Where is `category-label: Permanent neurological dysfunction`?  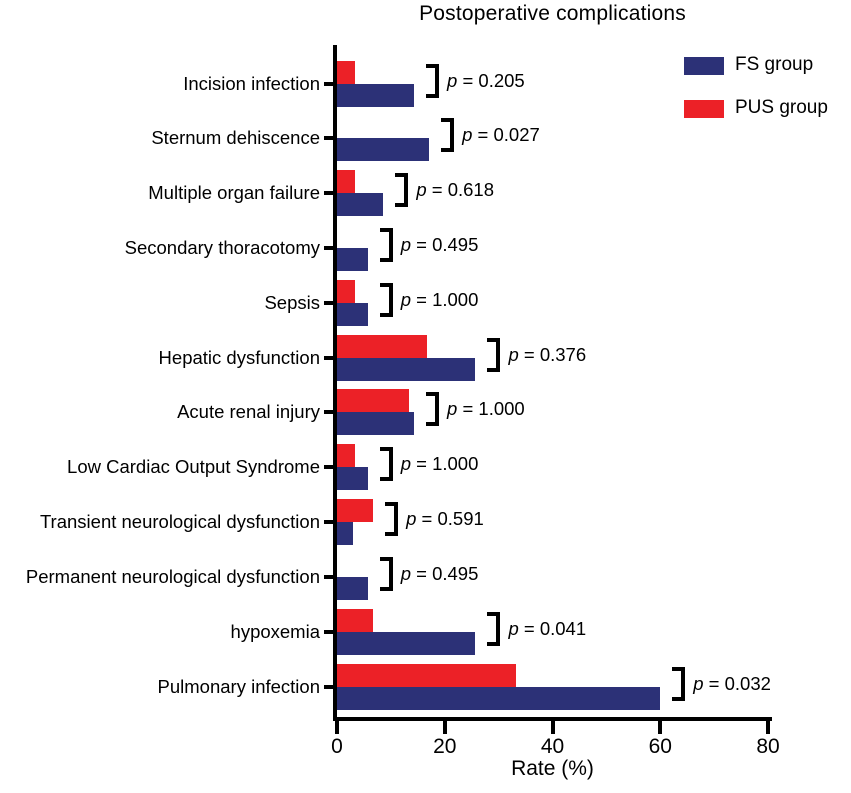 category-label: Permanent neurological dysfunction is located at coordinates (172, 576).